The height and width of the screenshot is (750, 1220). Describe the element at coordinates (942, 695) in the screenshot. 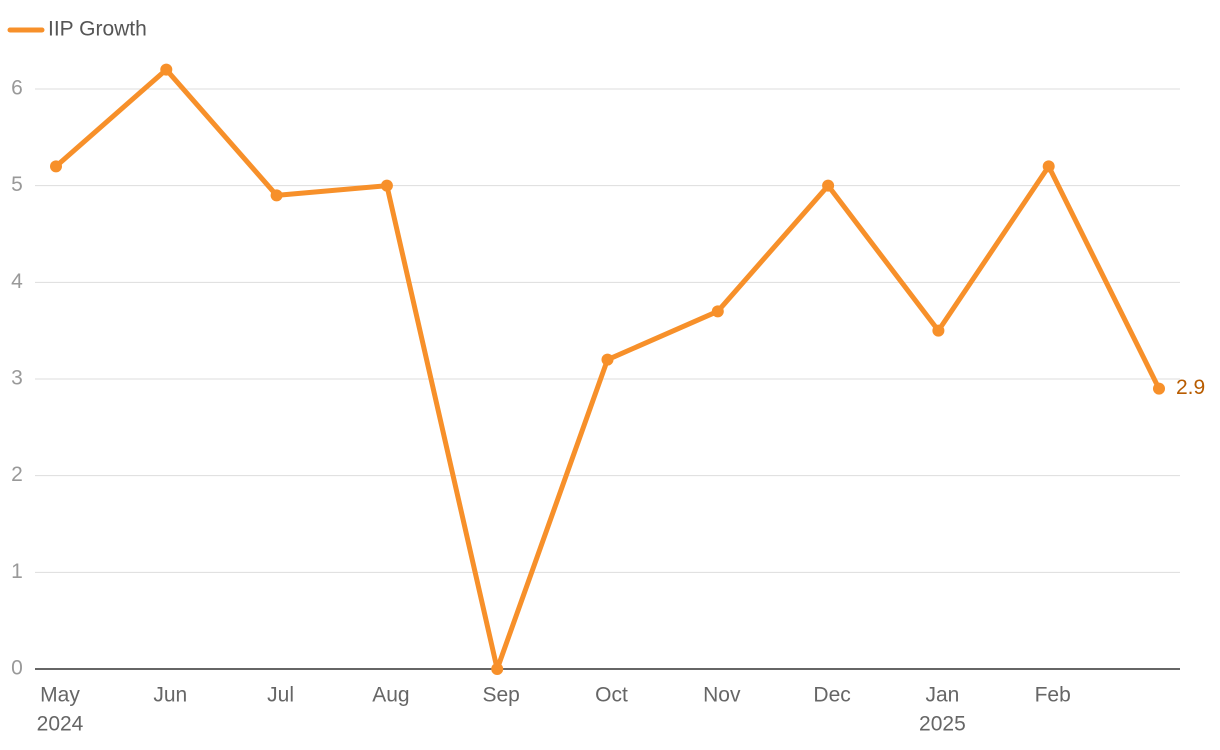

I see `x-tick-label: Jan` at that location.